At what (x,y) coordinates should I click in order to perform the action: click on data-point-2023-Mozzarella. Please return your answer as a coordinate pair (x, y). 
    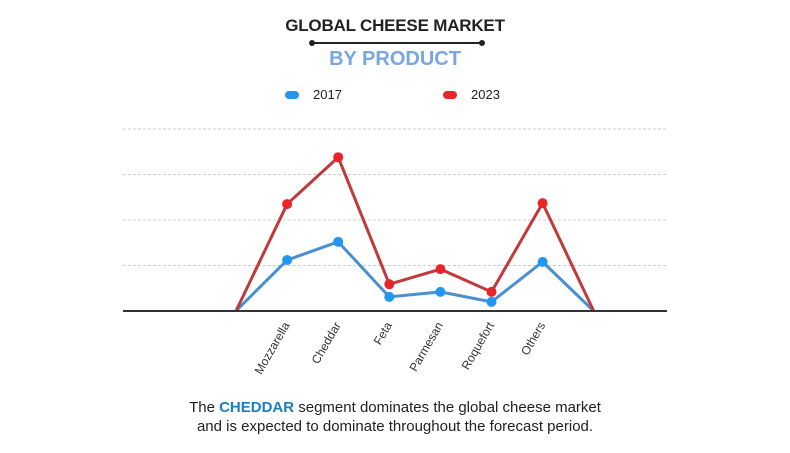
    Looking at the image, I should click on (287, 204).